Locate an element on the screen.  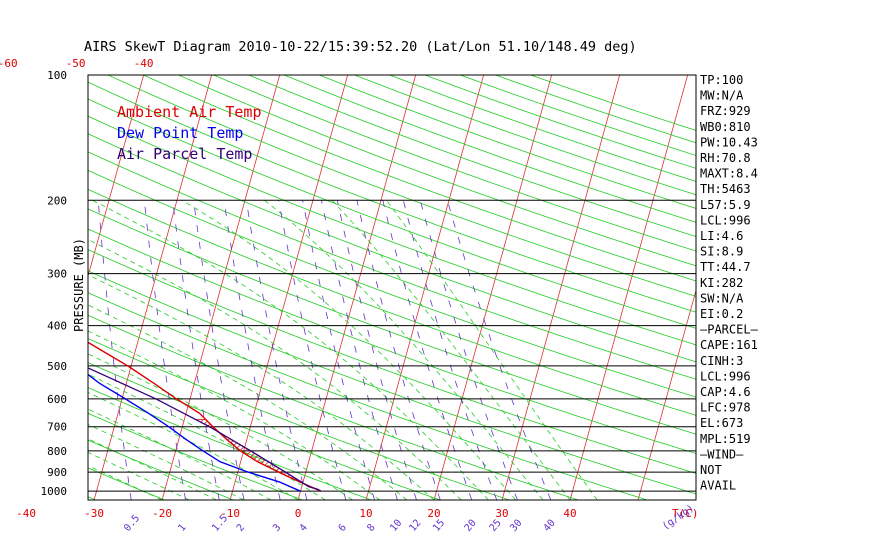
top-temp-tick-label: -40 is located at coordinates (144, 63).